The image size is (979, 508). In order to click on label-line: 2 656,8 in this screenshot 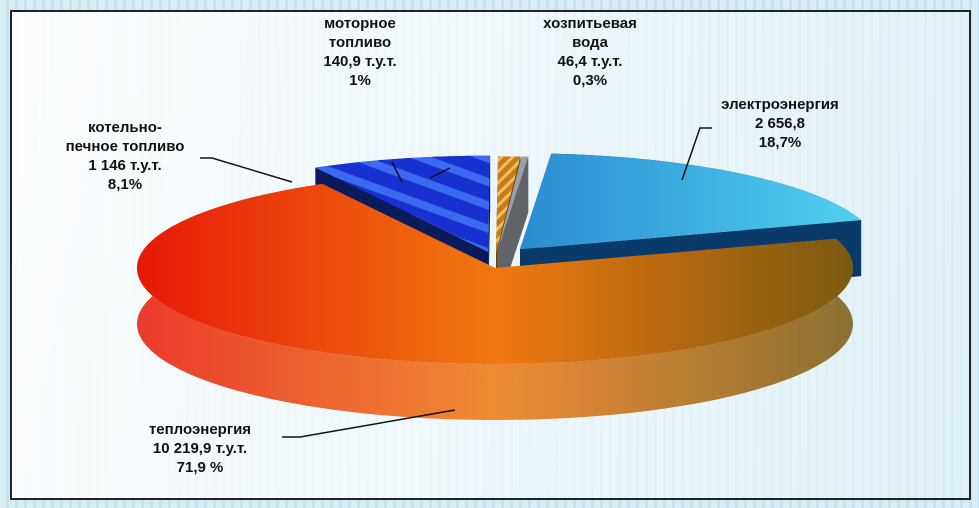, I will do `click(780, 123)`.